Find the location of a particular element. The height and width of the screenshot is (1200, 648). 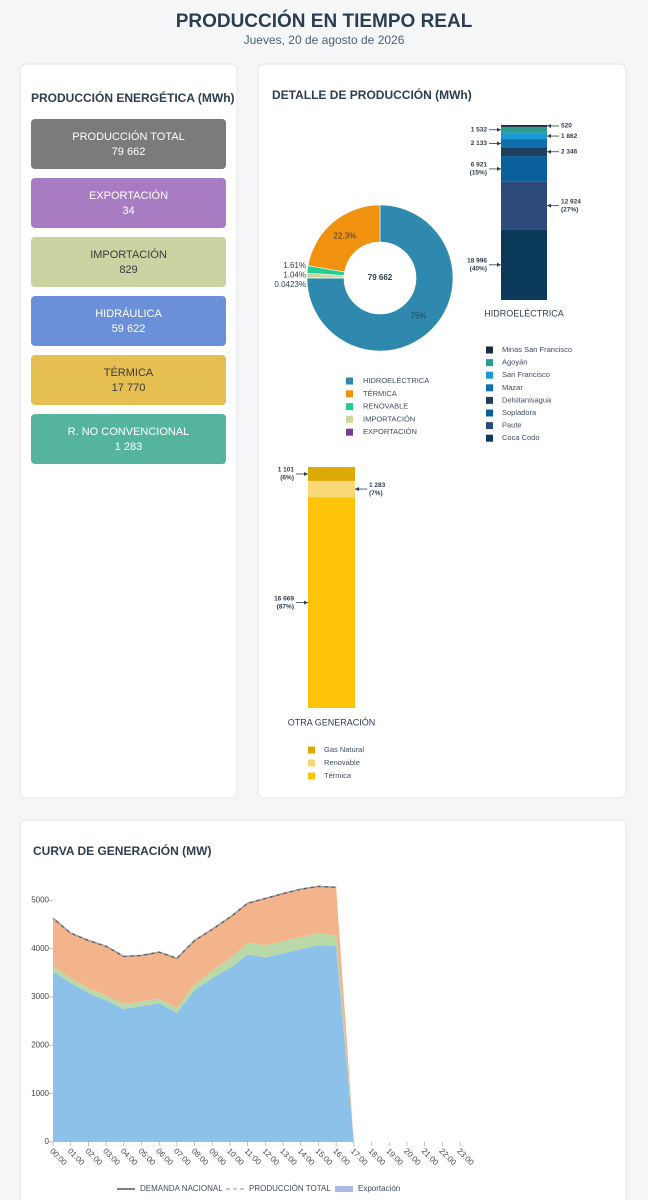

card-label: IMPORTACIÓN is located at coordinates (128, 254).